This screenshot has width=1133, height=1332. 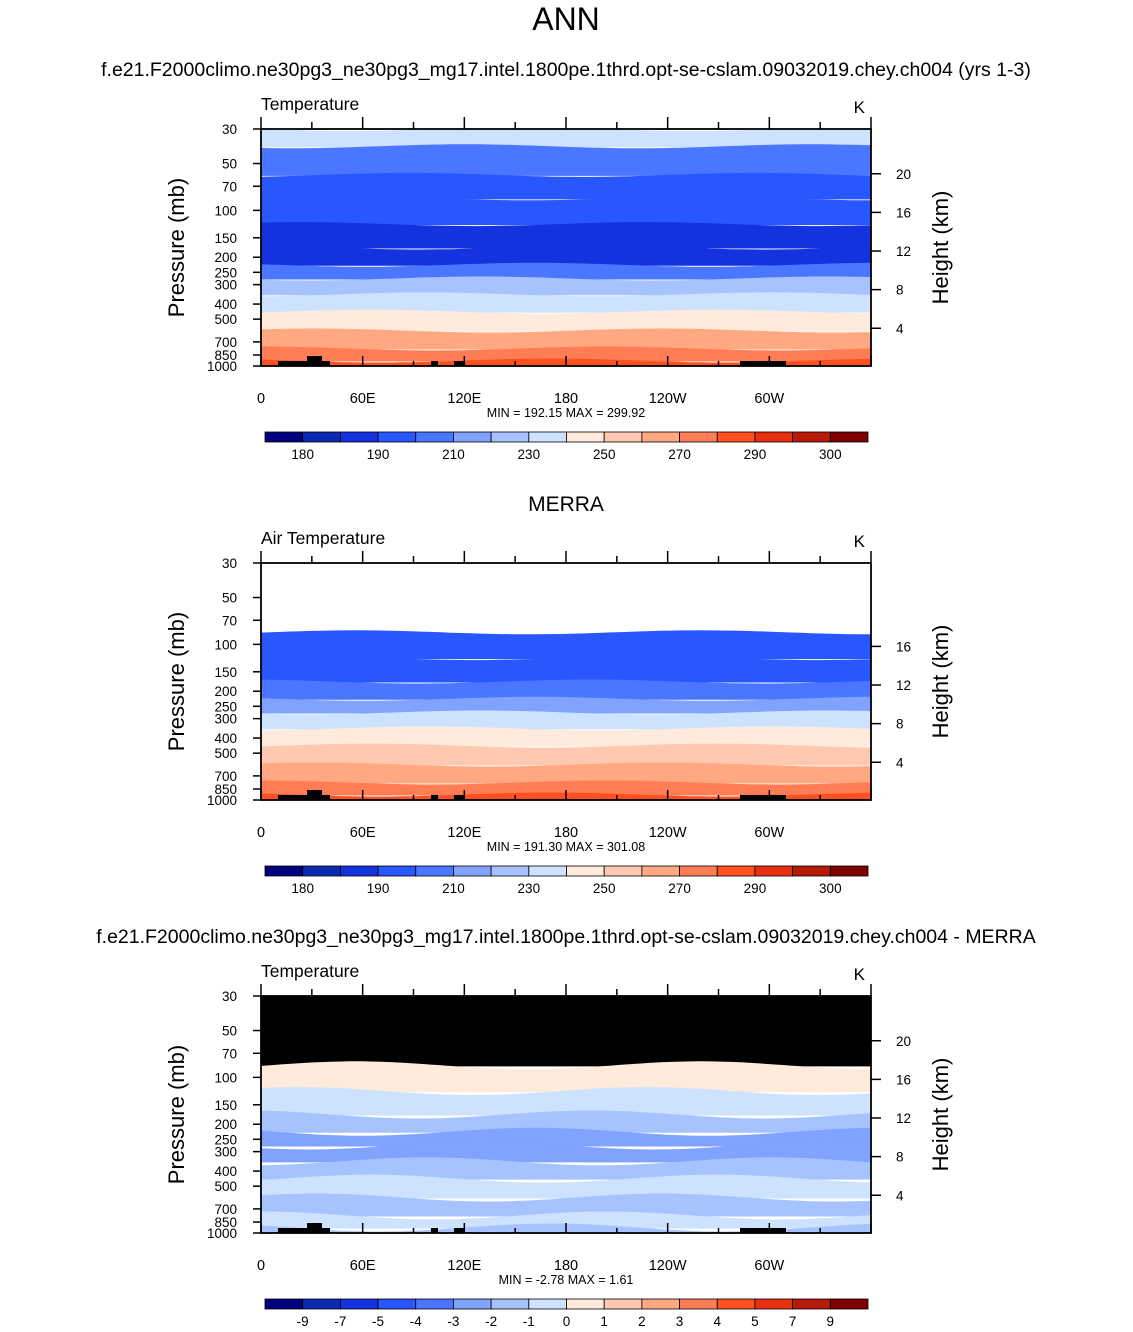 I want to click on colorbar-label: -5, so click(x=378, y=1321).